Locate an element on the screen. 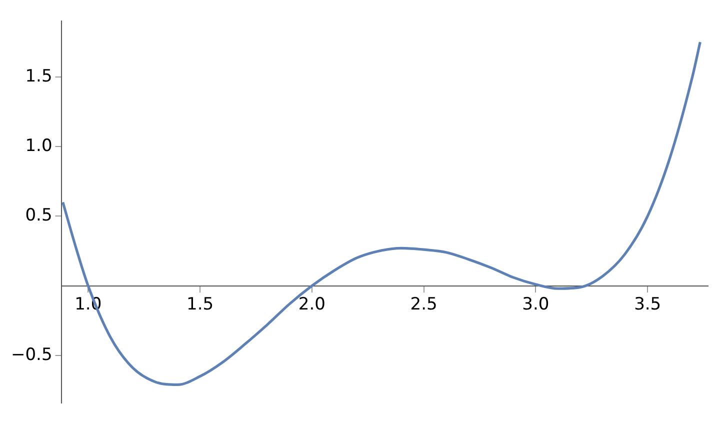 The image size is (720, 424). y-tick-label: 1.0 is located at coordinates (38, 146).